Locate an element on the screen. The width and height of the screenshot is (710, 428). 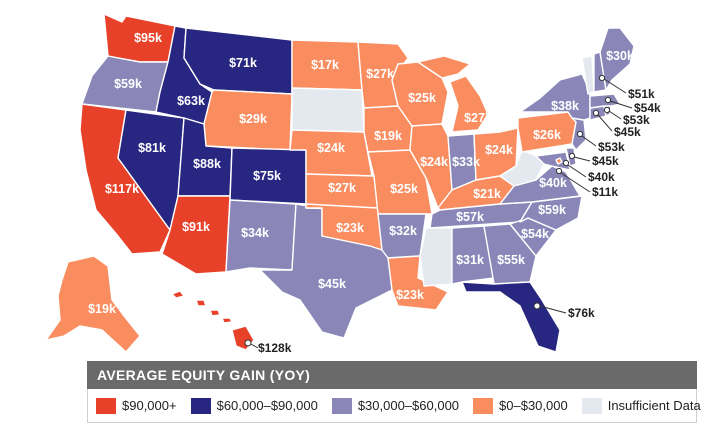
label-DE: $45k is located at coordinates (605, 161).